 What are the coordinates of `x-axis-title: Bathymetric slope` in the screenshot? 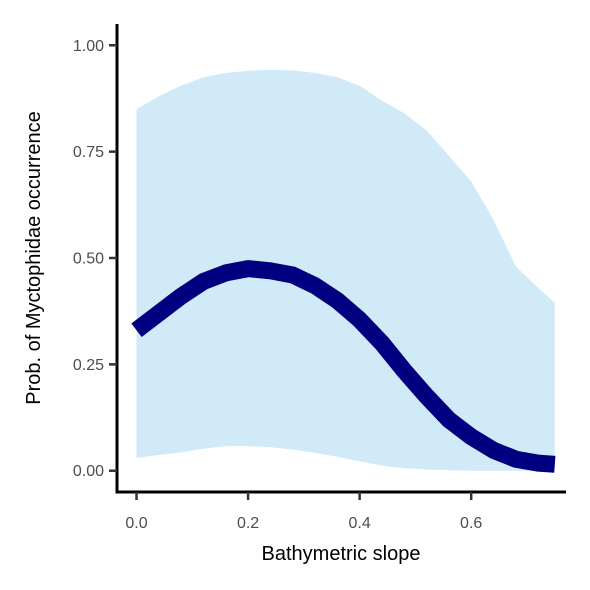 It's located at (341, 554).